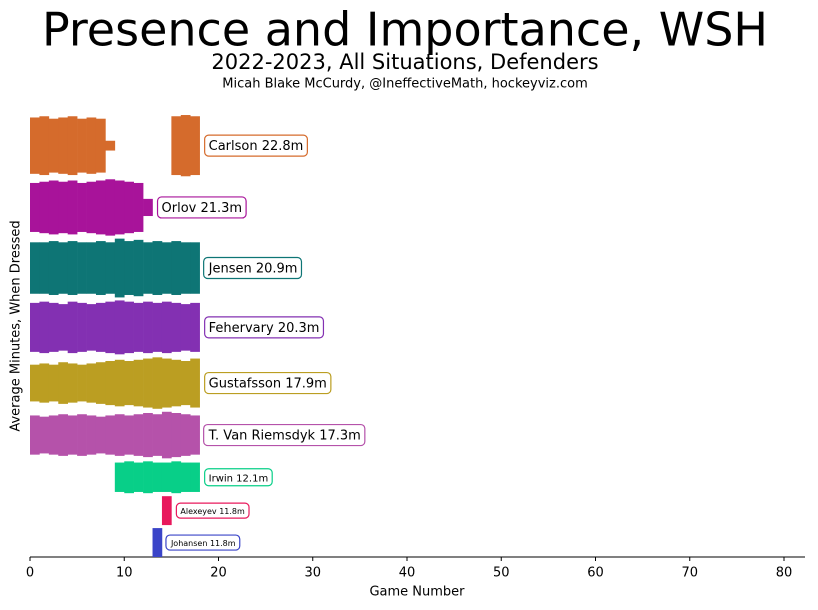  I want to click on player-label: Johansen 11.8m, so click(203, 542).